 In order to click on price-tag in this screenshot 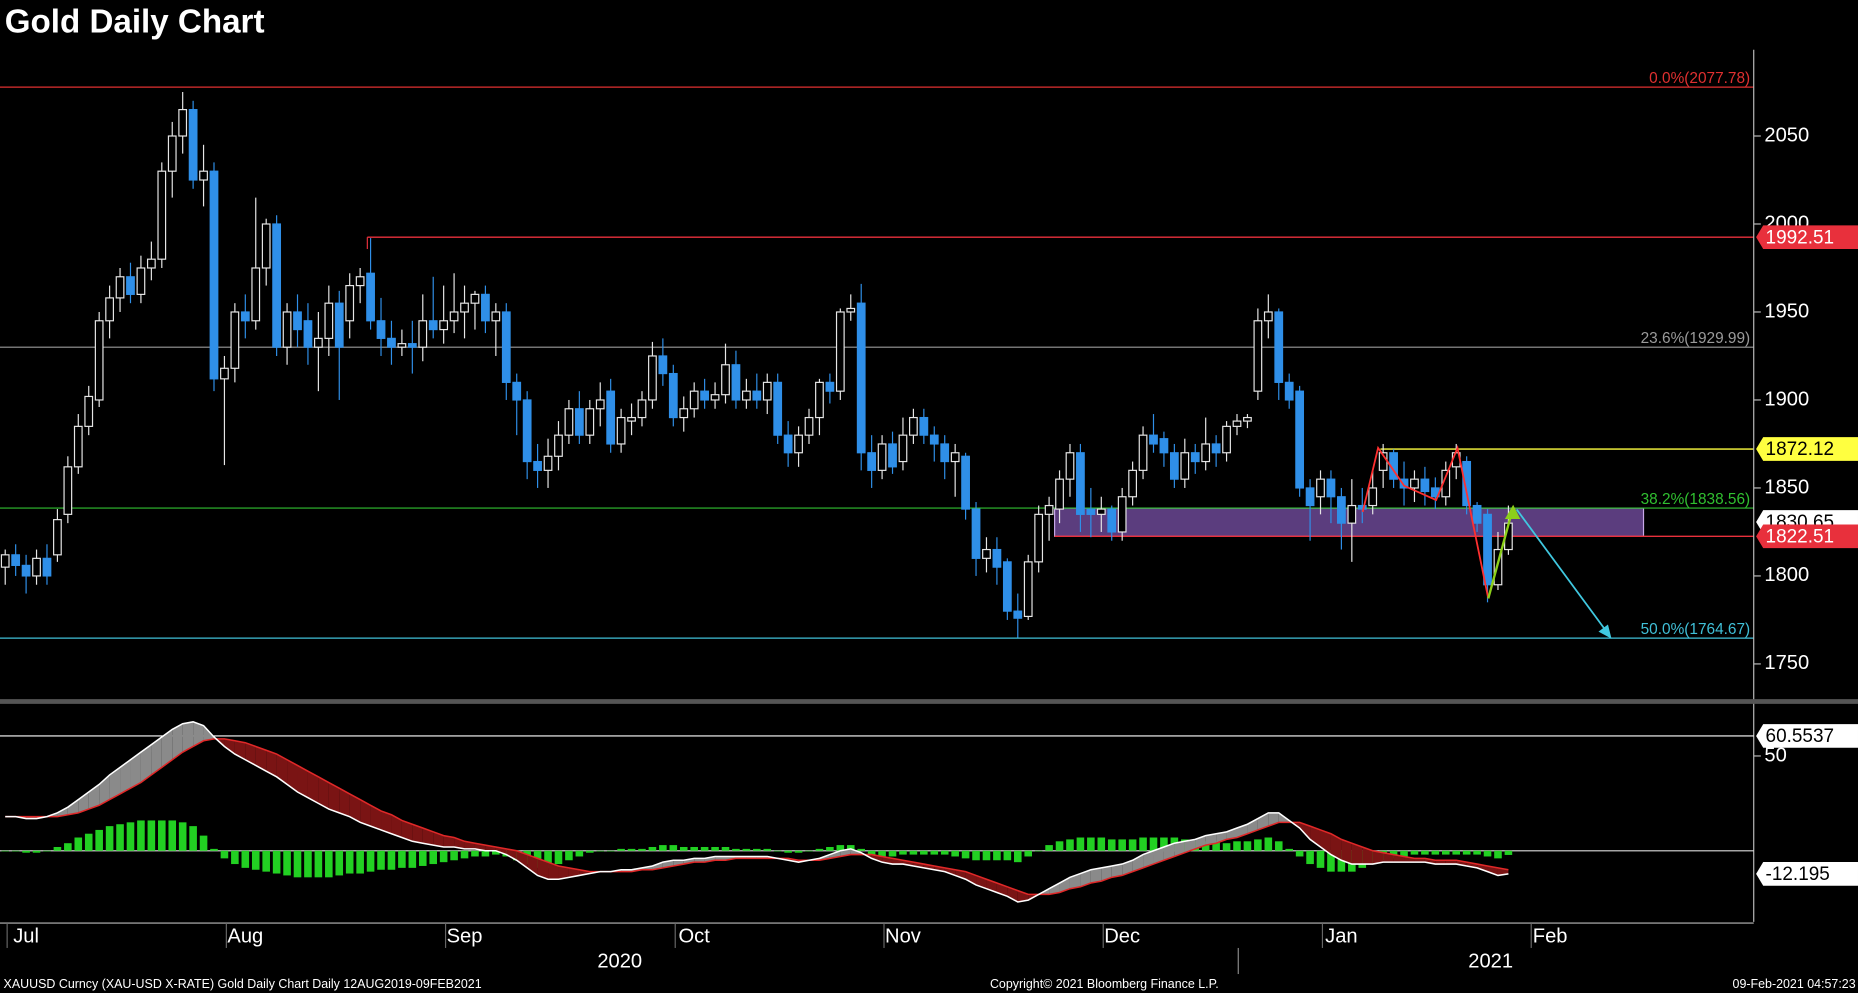, I will do `click(1807, 449)`.